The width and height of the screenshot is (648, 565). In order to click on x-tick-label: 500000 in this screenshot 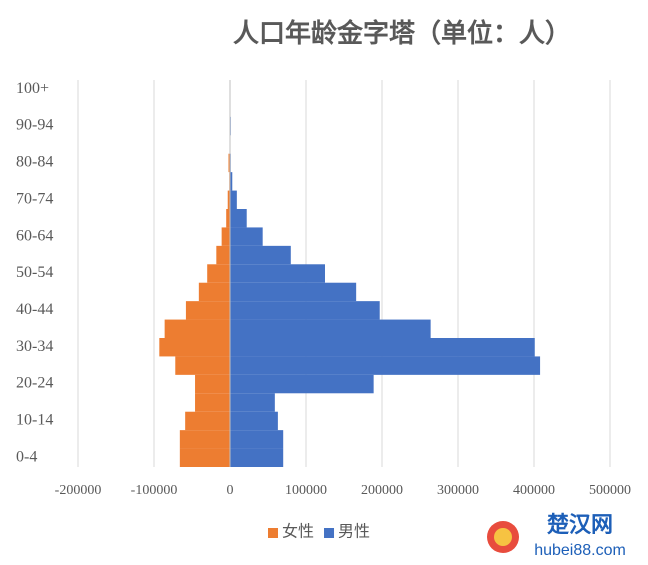, I will do `click(610, 490)`.